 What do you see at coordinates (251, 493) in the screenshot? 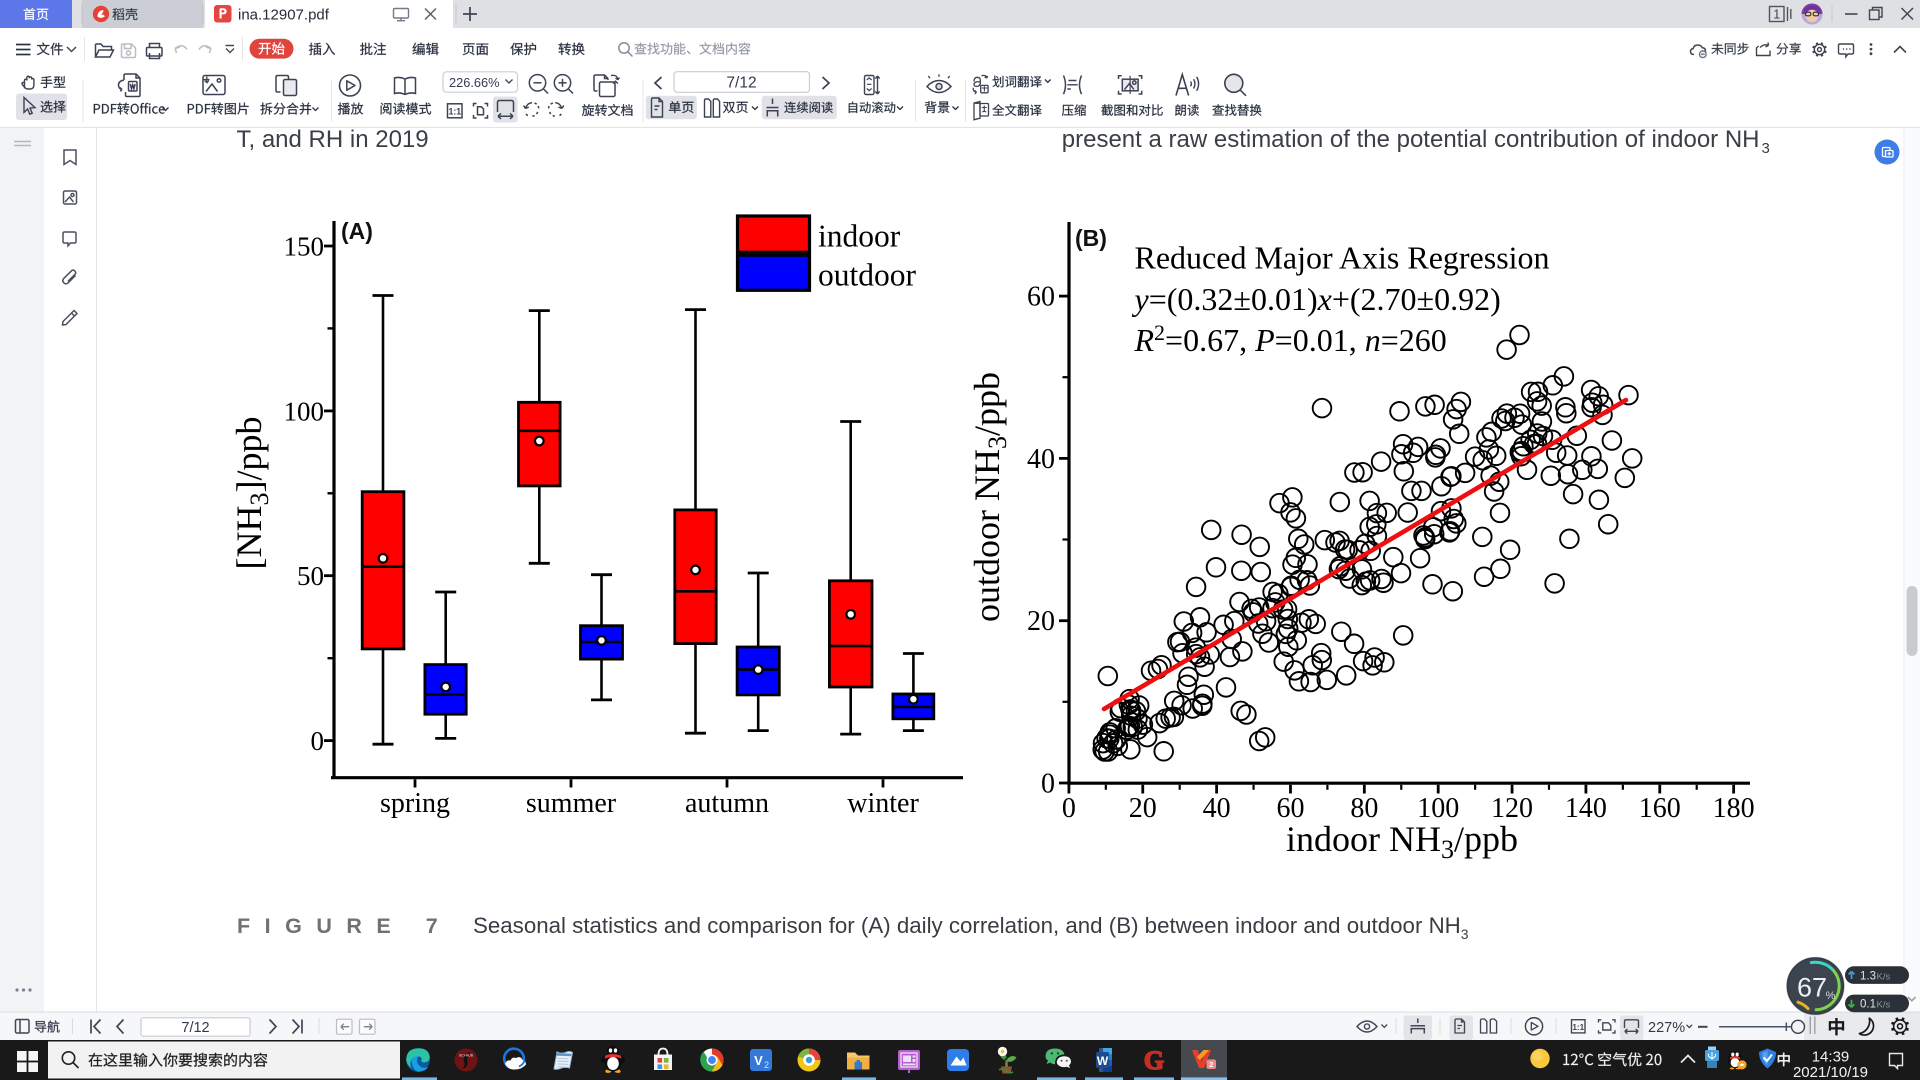
I see `svg-text: [NH3]/ppb` at bounding box center [251, 493].